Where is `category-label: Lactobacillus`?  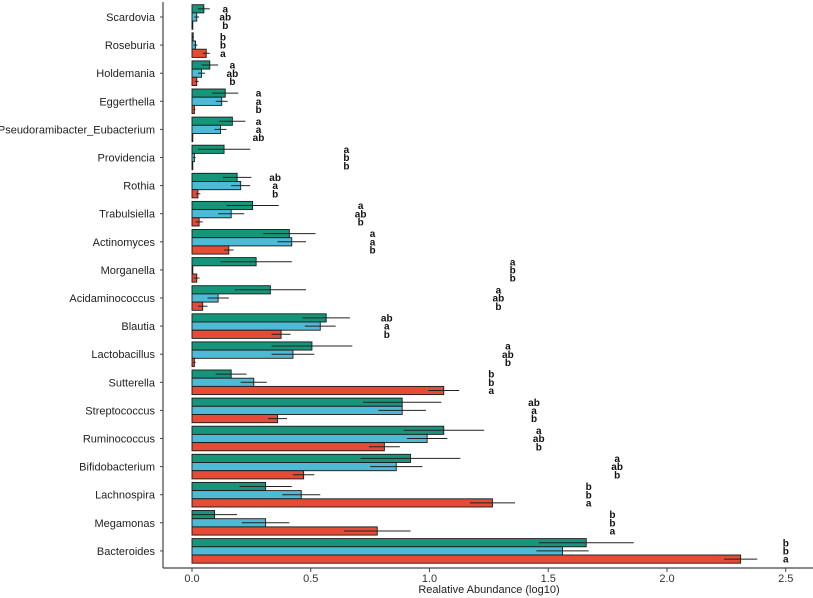 category-label: Lactobacillus is located at coordinates (123, 355).